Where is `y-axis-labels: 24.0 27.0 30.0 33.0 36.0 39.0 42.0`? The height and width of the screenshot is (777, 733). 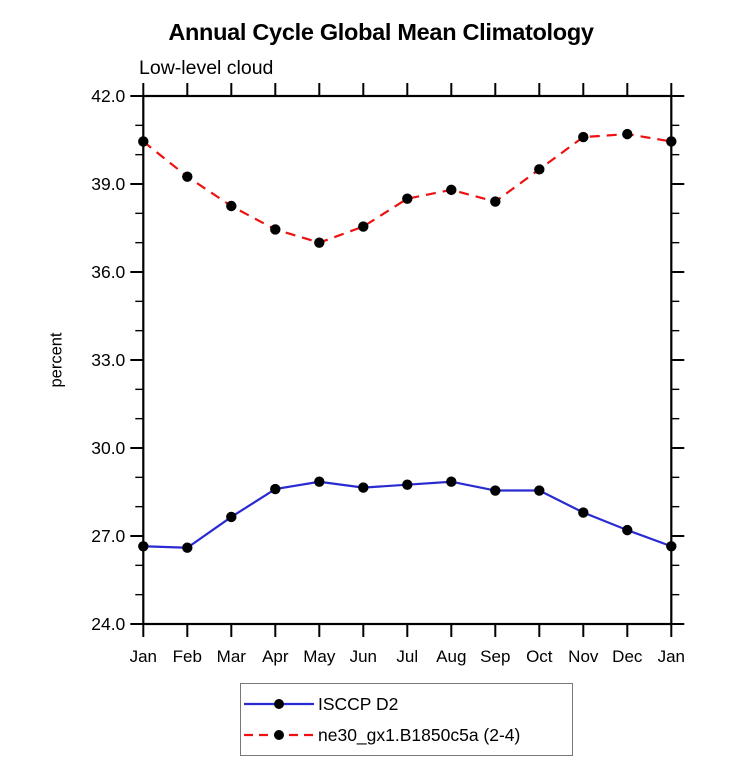
y-axis-labels: 24.0 27.0 30.0 33.0 36.0 39.0 42.0 is located at coordinates (108, 360).